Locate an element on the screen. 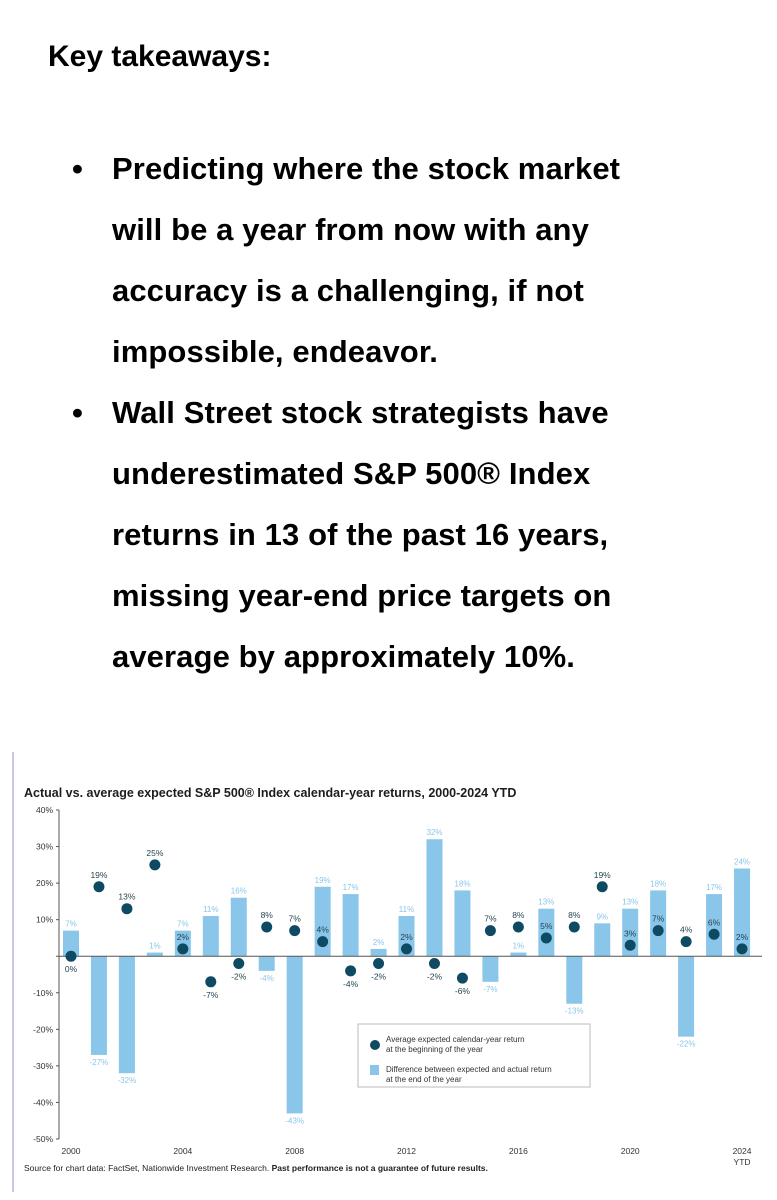  takeaway-line: missing year-end price targets on is located at coordinates (362, 595).